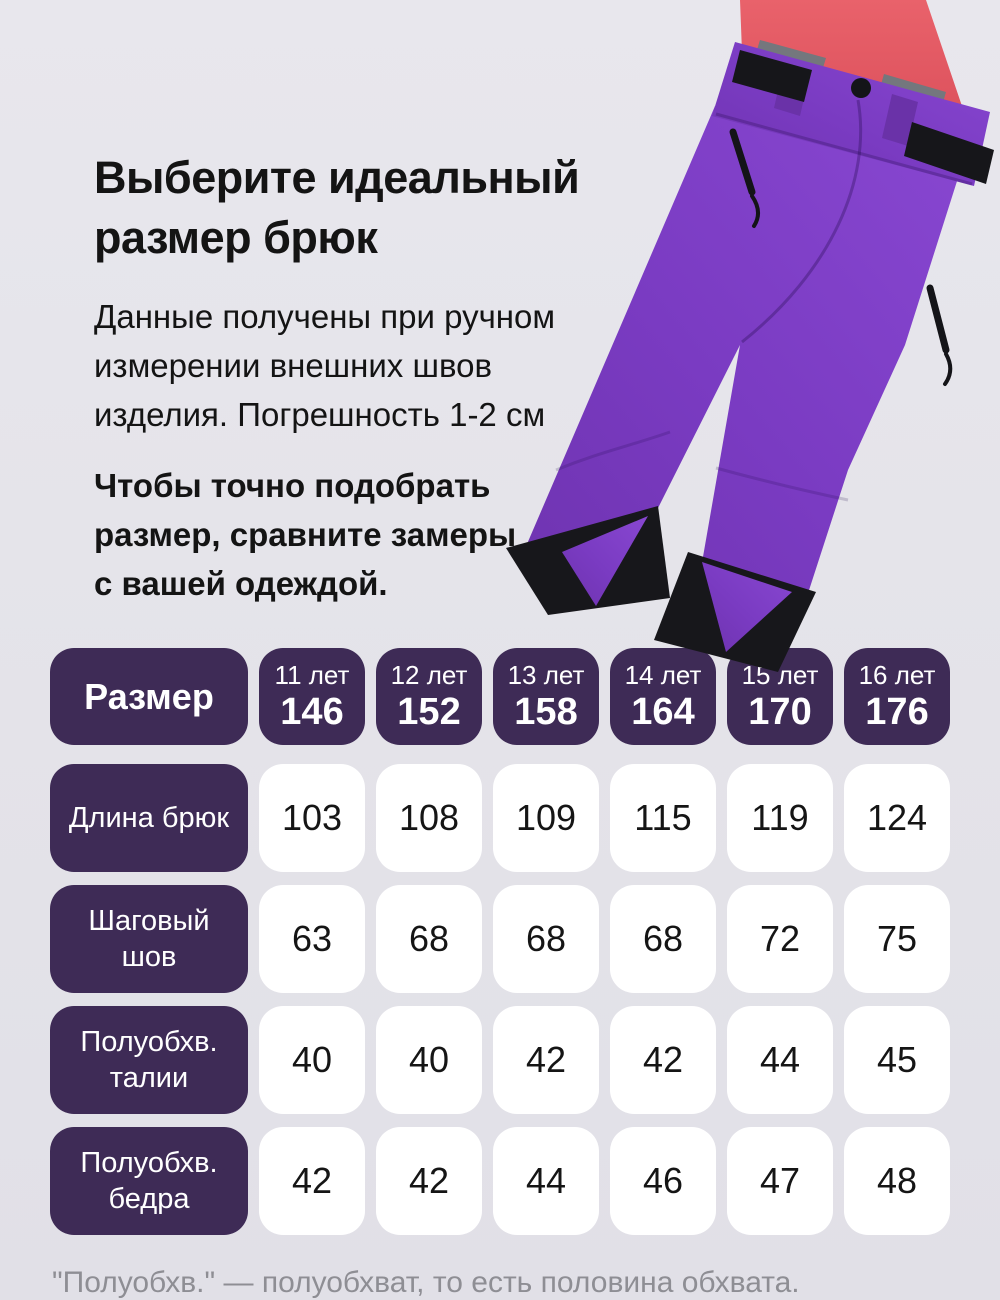  I want to click on row-header: Полуобхв. бедра, so click(149, 1181).